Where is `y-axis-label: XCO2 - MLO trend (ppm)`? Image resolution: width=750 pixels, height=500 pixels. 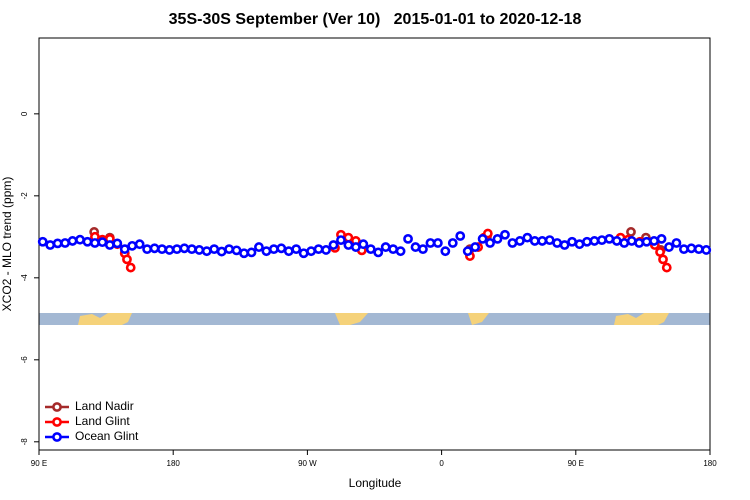
y-axis-label: XCO2 - MLO trend (ppm) is located at coordinates (7, 244).